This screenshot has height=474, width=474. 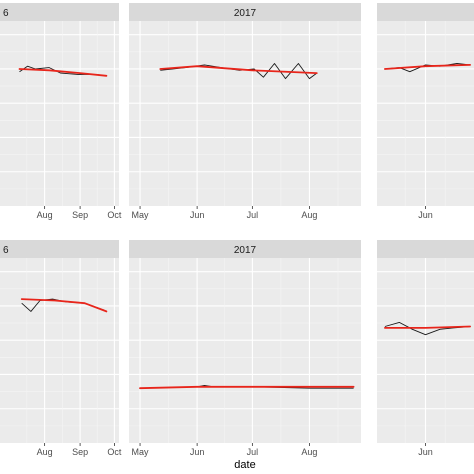 What do you see at coordinates (244, 465) in the screenshot?
I see `x-axis-title: date` at bounding box center [244, 465].